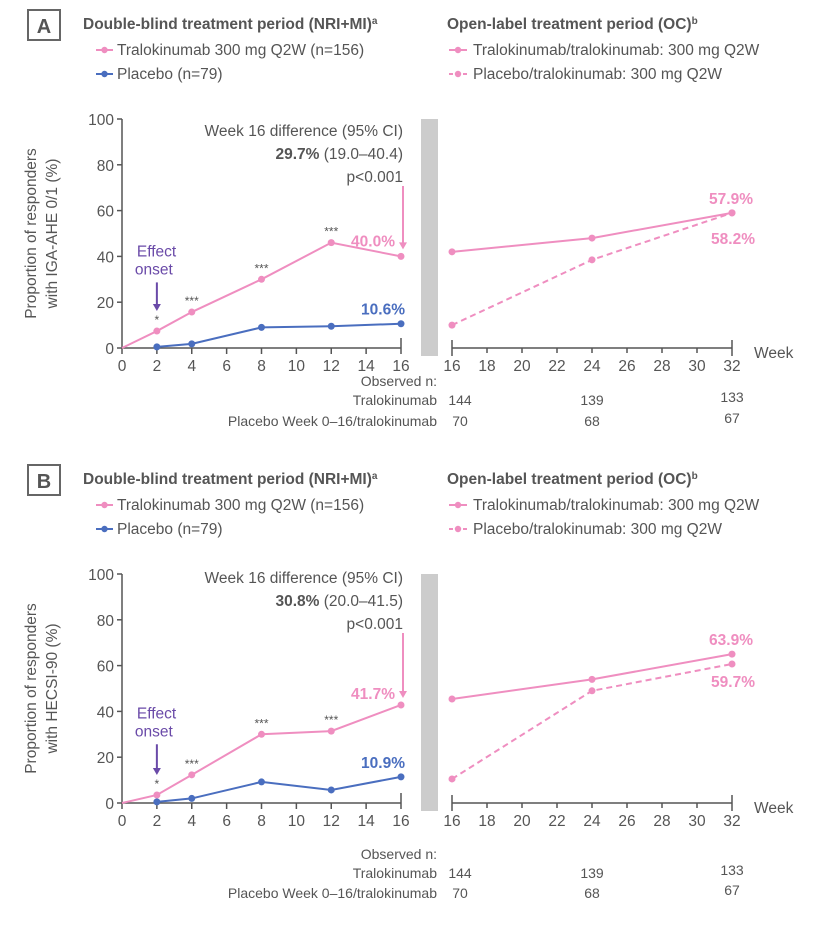  I want to click on x-axis-label: Week, so click(774, 353).